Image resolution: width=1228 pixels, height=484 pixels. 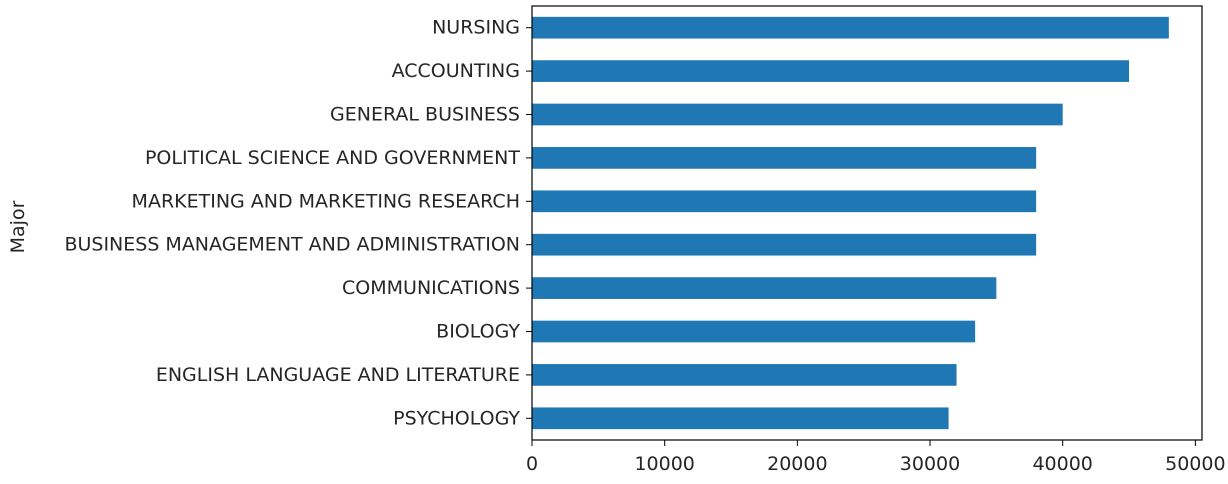 What do you see at coordinates (754, 331) in the screenshot?
I see `bar-biology` at bounding box center [754, 331].